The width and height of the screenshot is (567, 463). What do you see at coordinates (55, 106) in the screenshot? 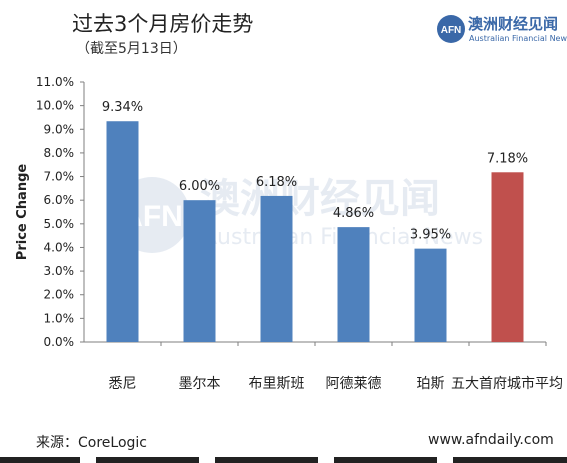
I see `y-tick-label: 10.0%` at bounding box center [55, 106].